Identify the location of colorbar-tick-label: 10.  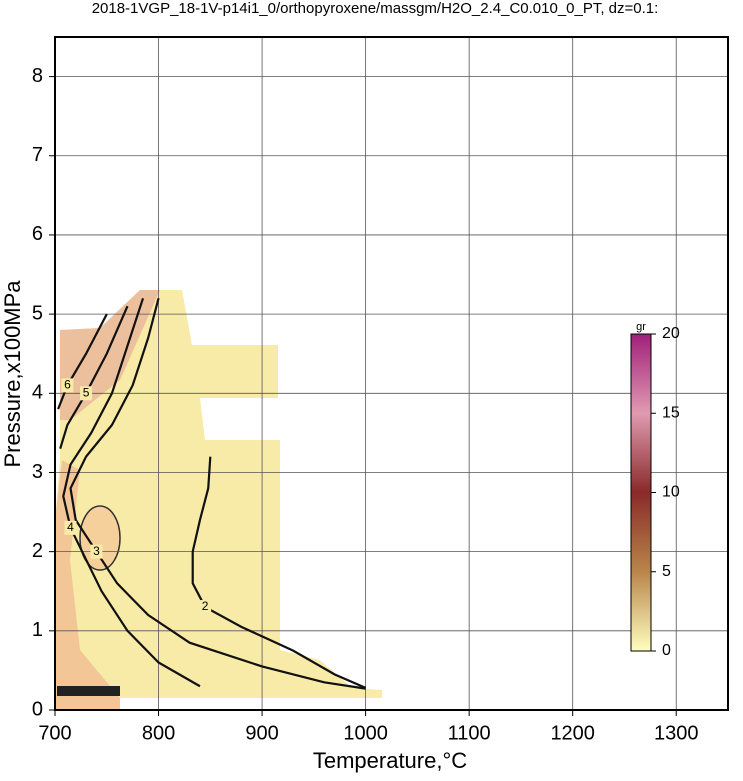
(671, 492).